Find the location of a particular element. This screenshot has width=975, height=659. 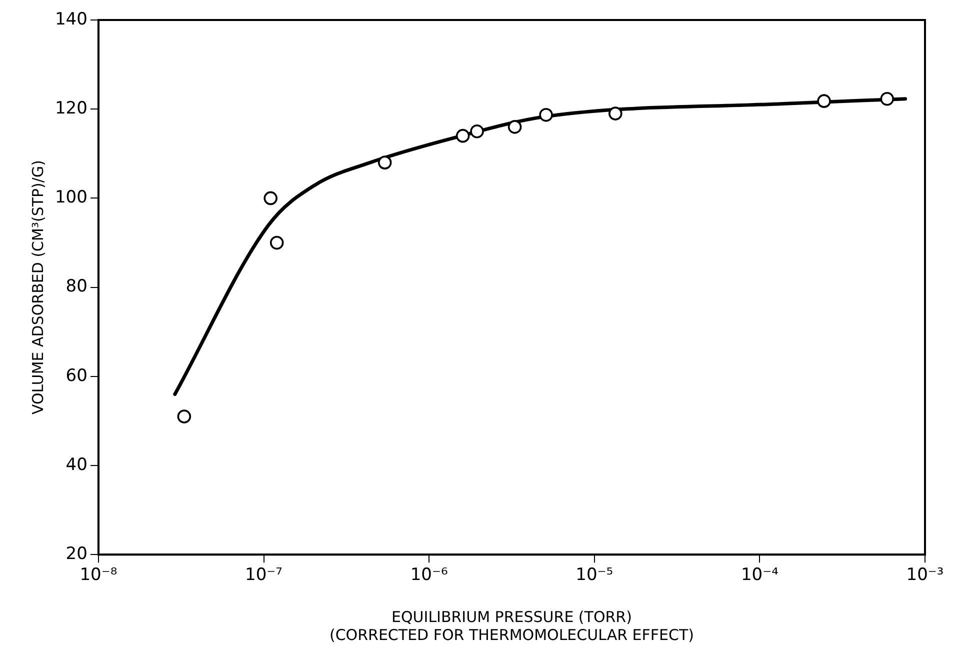

y-tick-label: 140 is located at coordinates (71, 19).